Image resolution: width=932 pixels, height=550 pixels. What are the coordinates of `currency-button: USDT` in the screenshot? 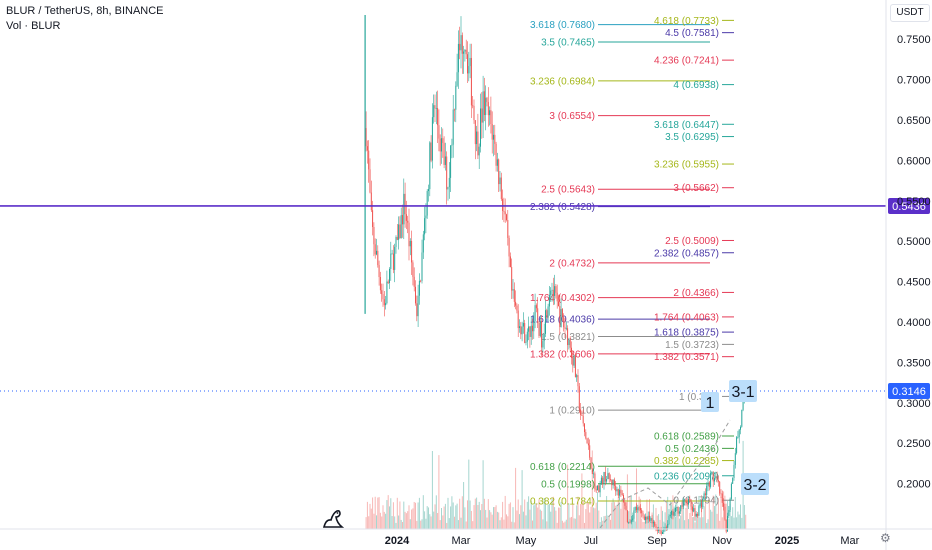 It's located at (910, 13).